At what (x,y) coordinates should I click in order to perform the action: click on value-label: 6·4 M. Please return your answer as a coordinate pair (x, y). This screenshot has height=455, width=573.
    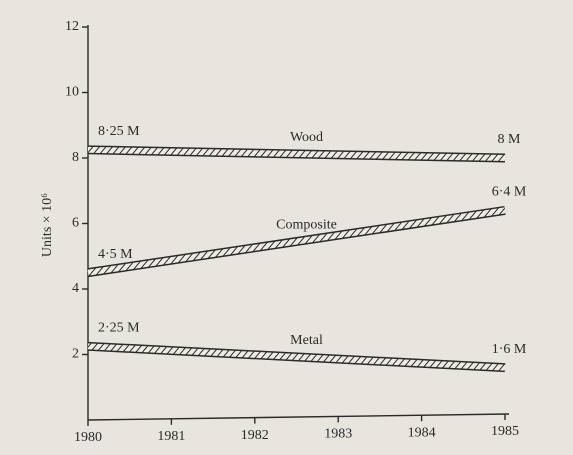
    Looking at the image, I should click on (509, 192).